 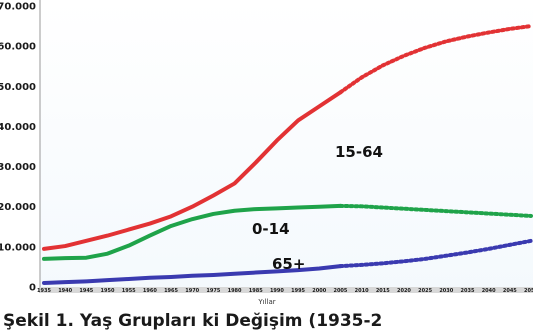 I want to click on y-tick-label: 30.000, so click(x=18, y=167).